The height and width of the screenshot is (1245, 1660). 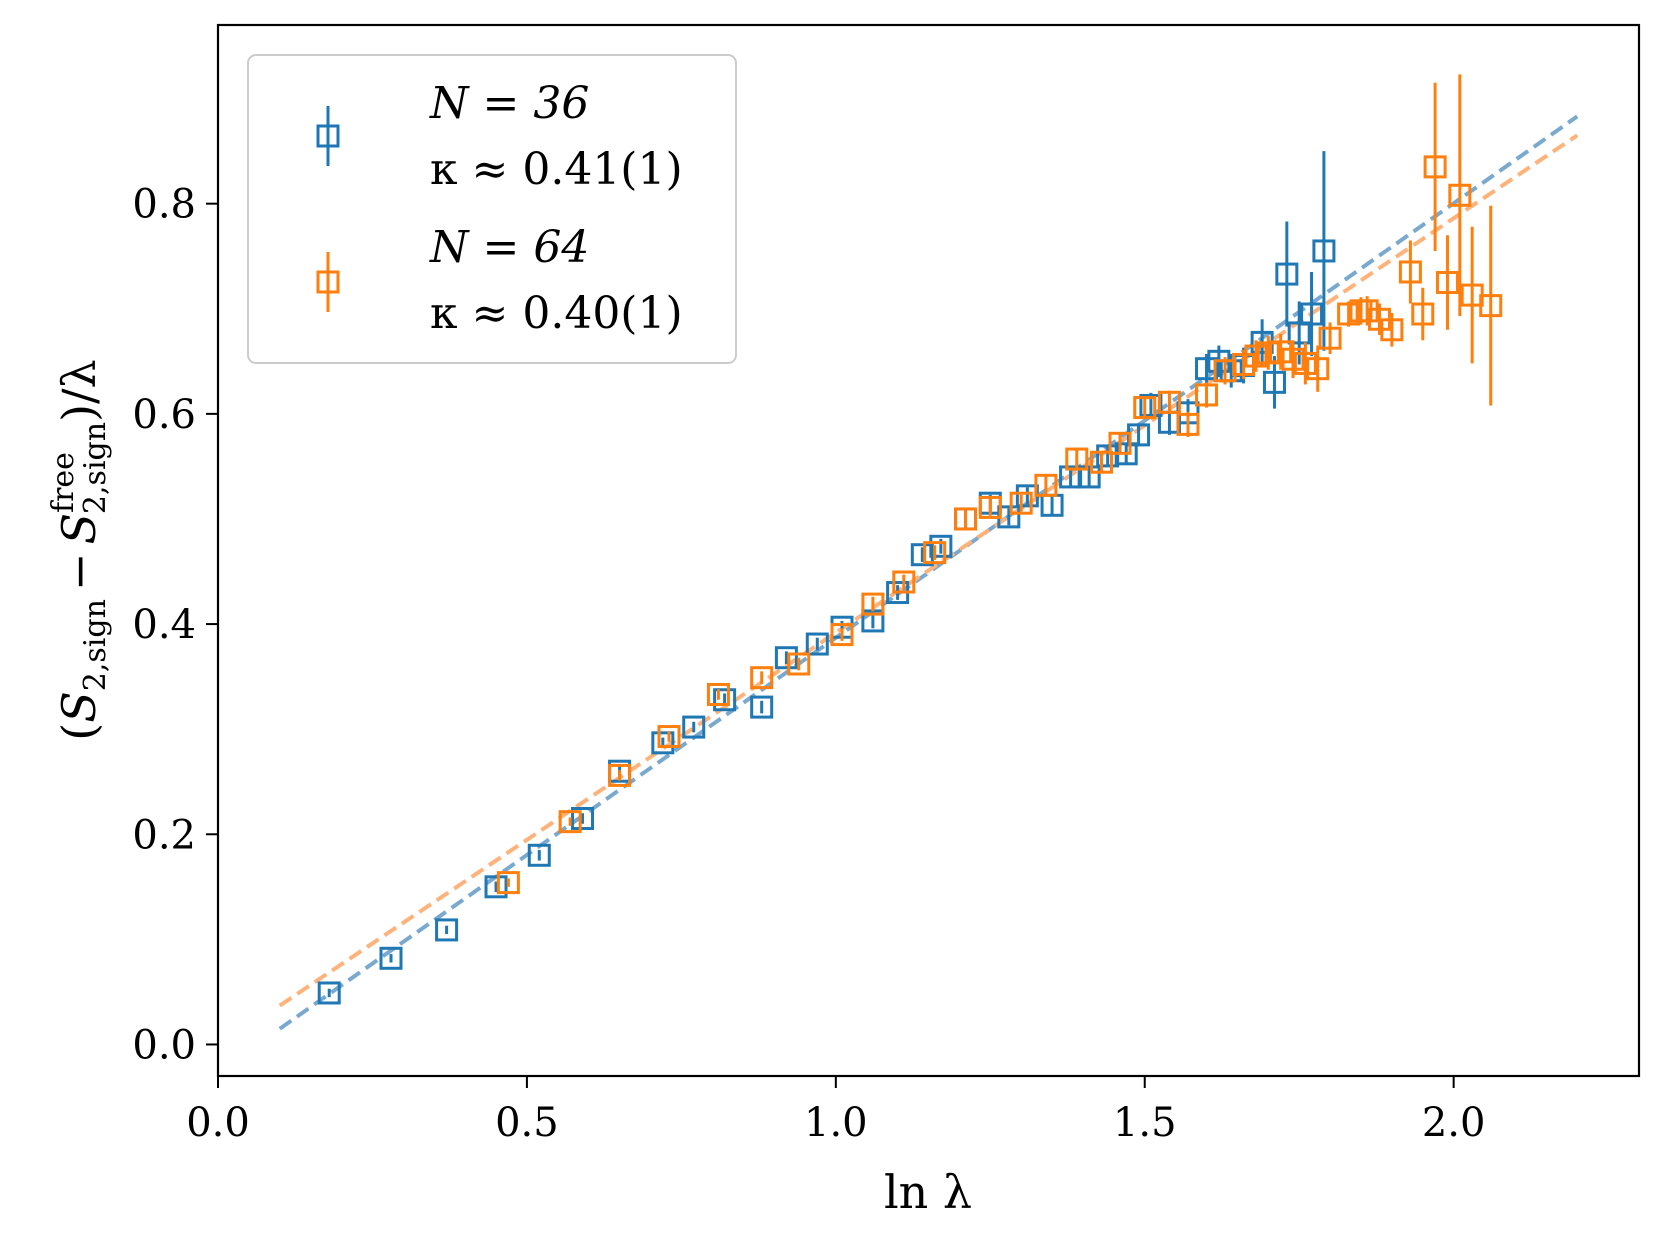 I want to click on y-tick-label-4: 0.8, so click(x=164, y=205).